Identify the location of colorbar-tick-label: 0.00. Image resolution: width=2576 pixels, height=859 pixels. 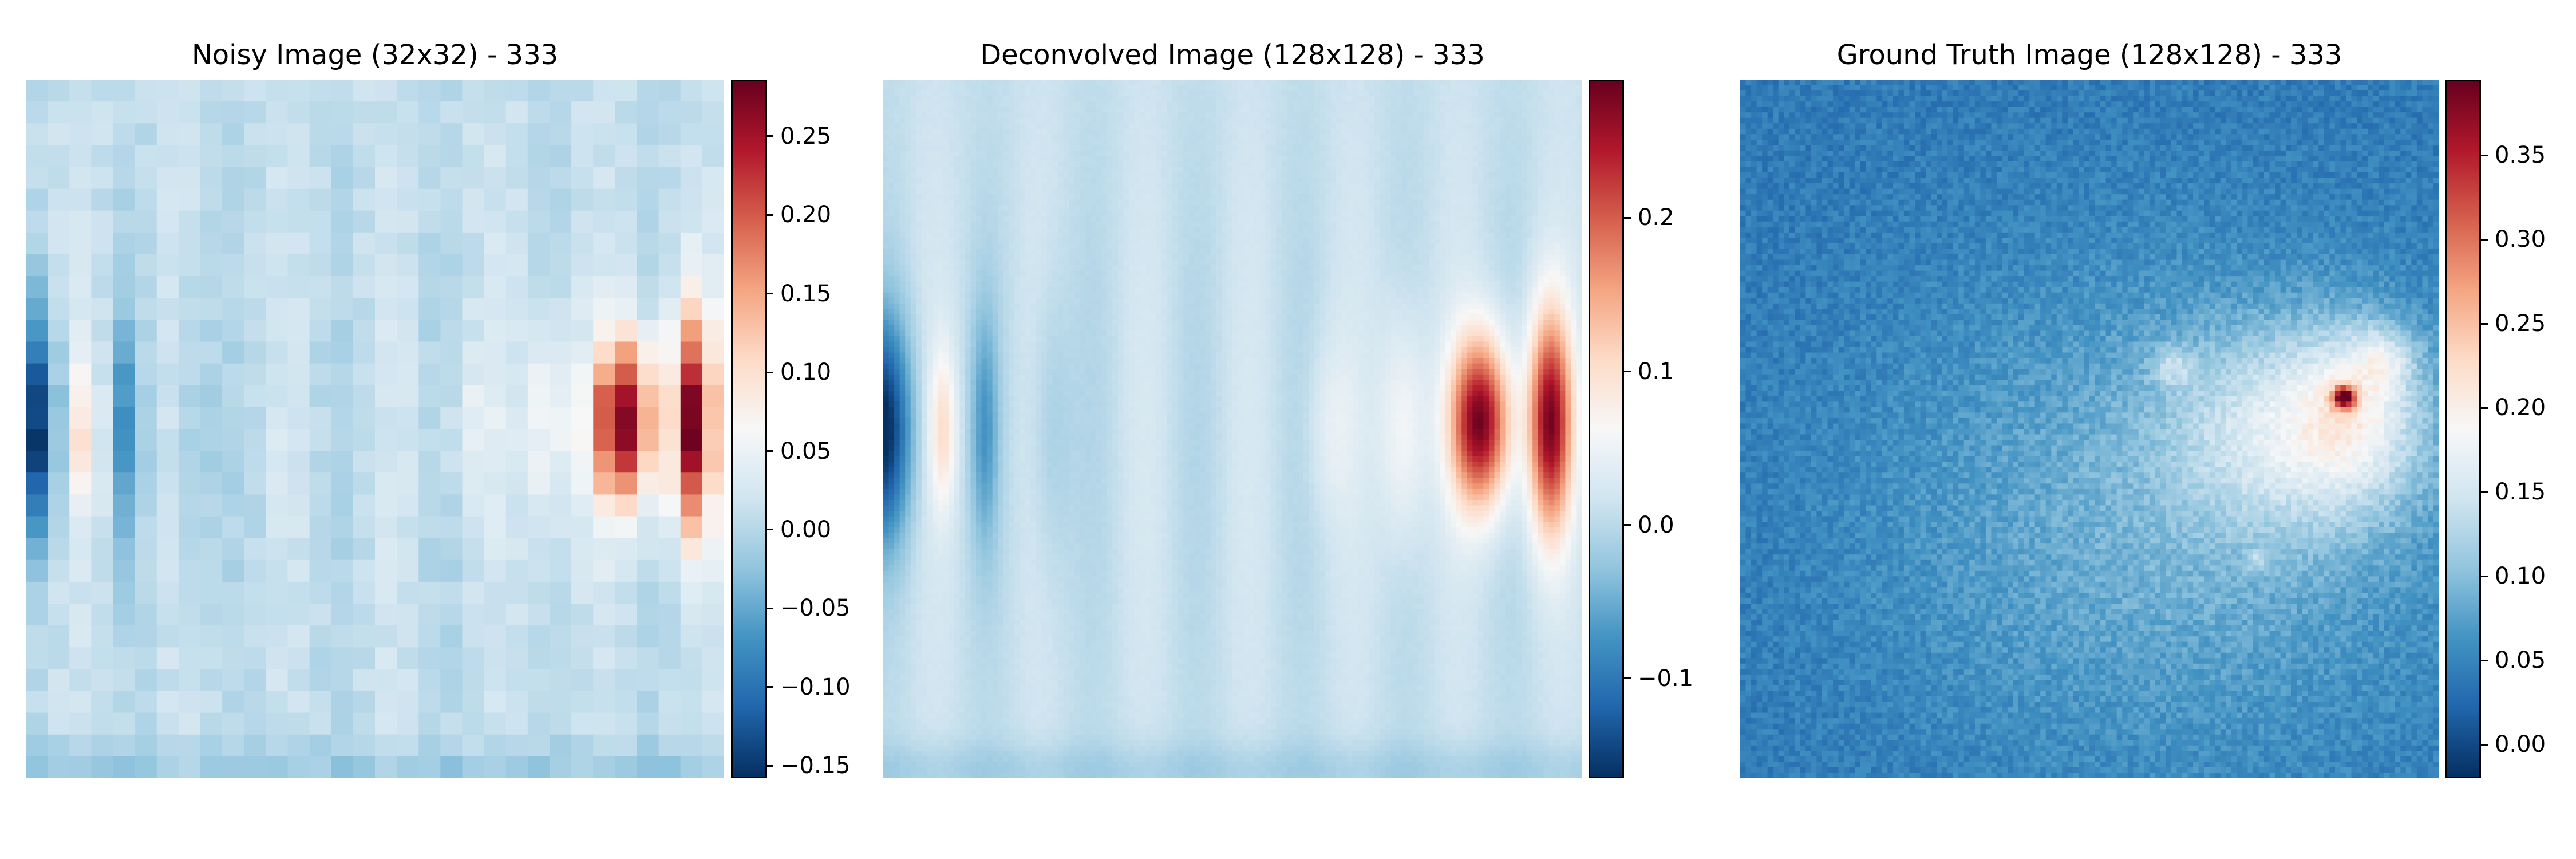
(805, 530).